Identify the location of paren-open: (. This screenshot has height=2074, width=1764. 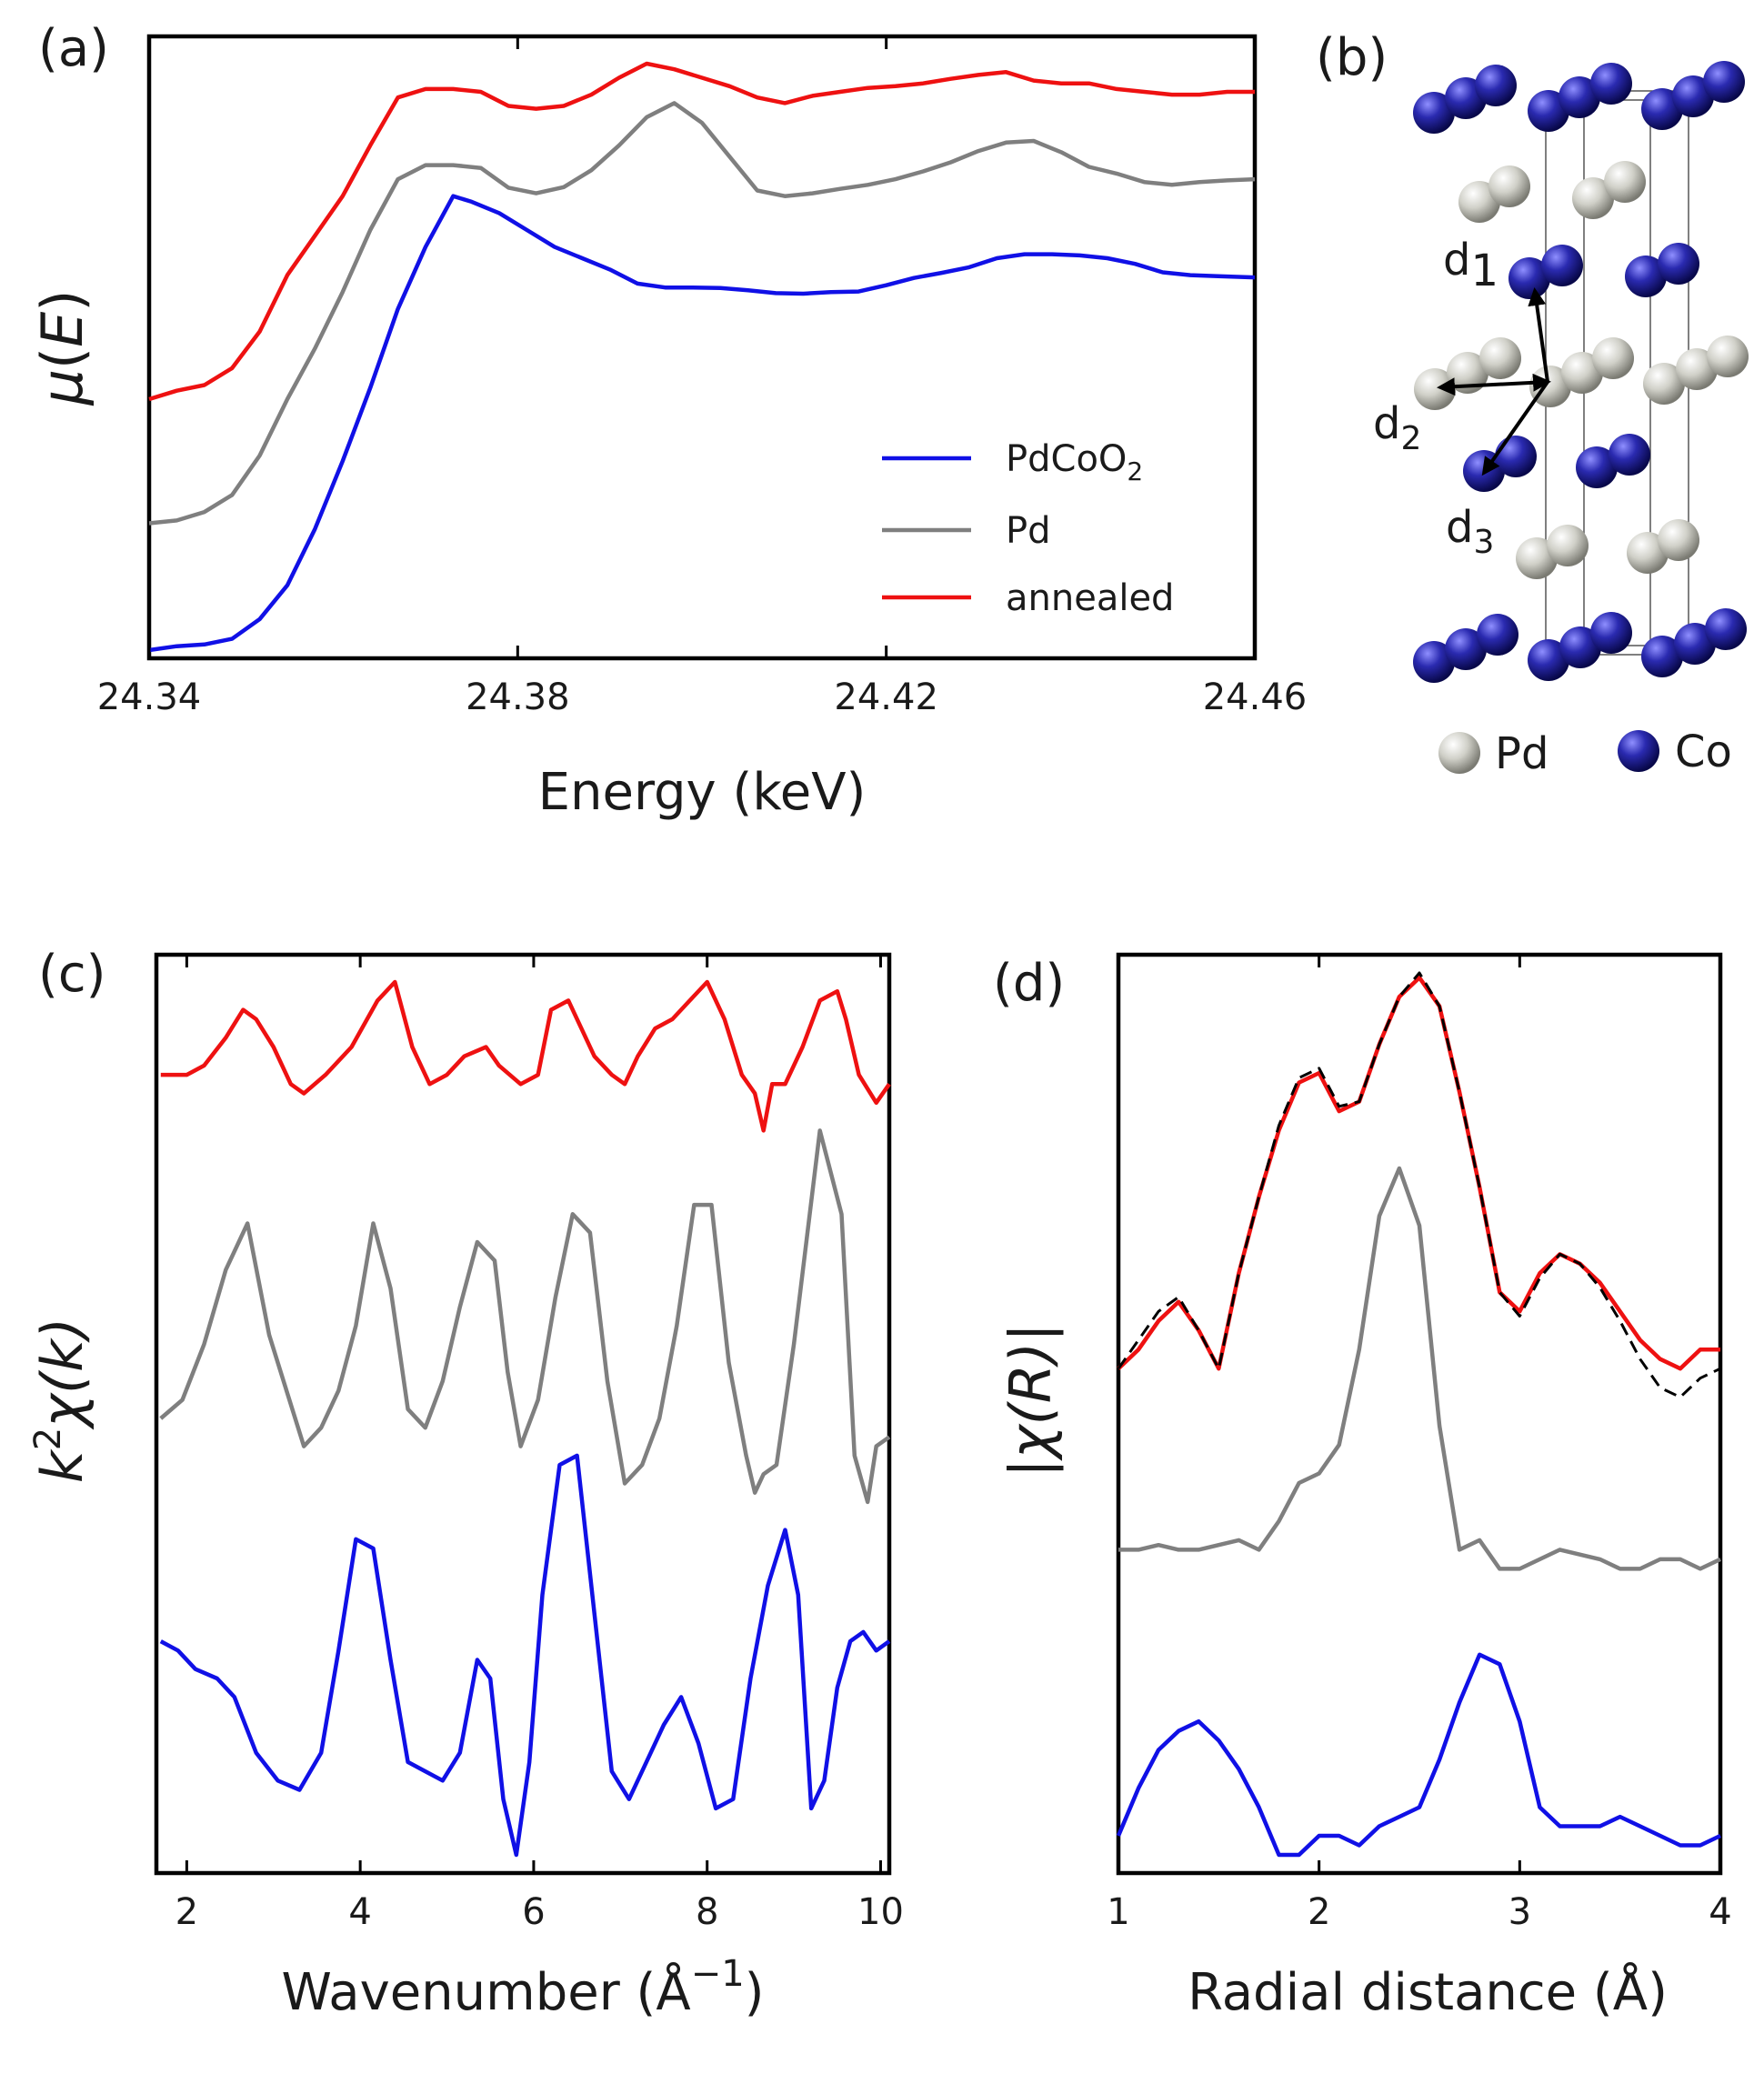
(62, 358).